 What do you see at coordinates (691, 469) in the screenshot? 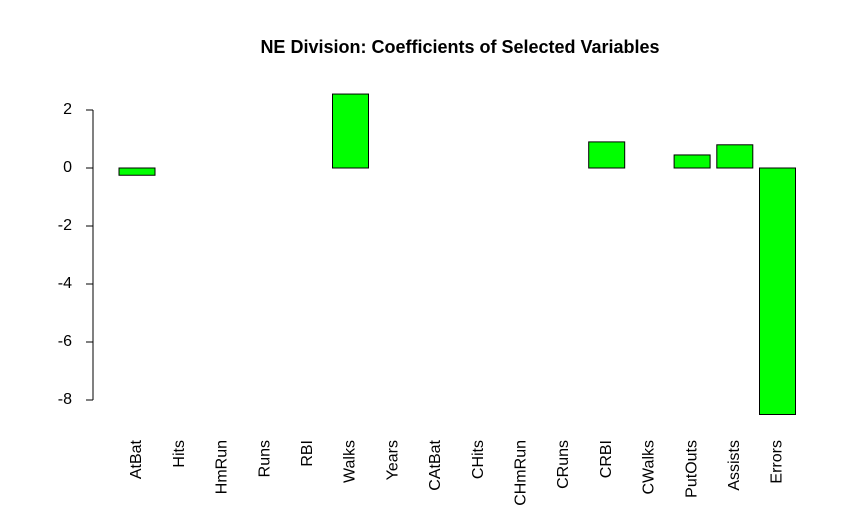
I see `x-tick-label: PutOuts` at bounding box center [691, 469].